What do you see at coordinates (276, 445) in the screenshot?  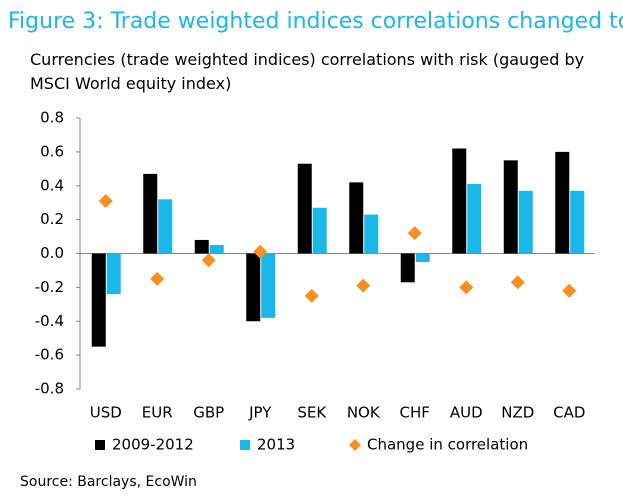 I see `legend-label: 2013` at bounding box center [276, 445].